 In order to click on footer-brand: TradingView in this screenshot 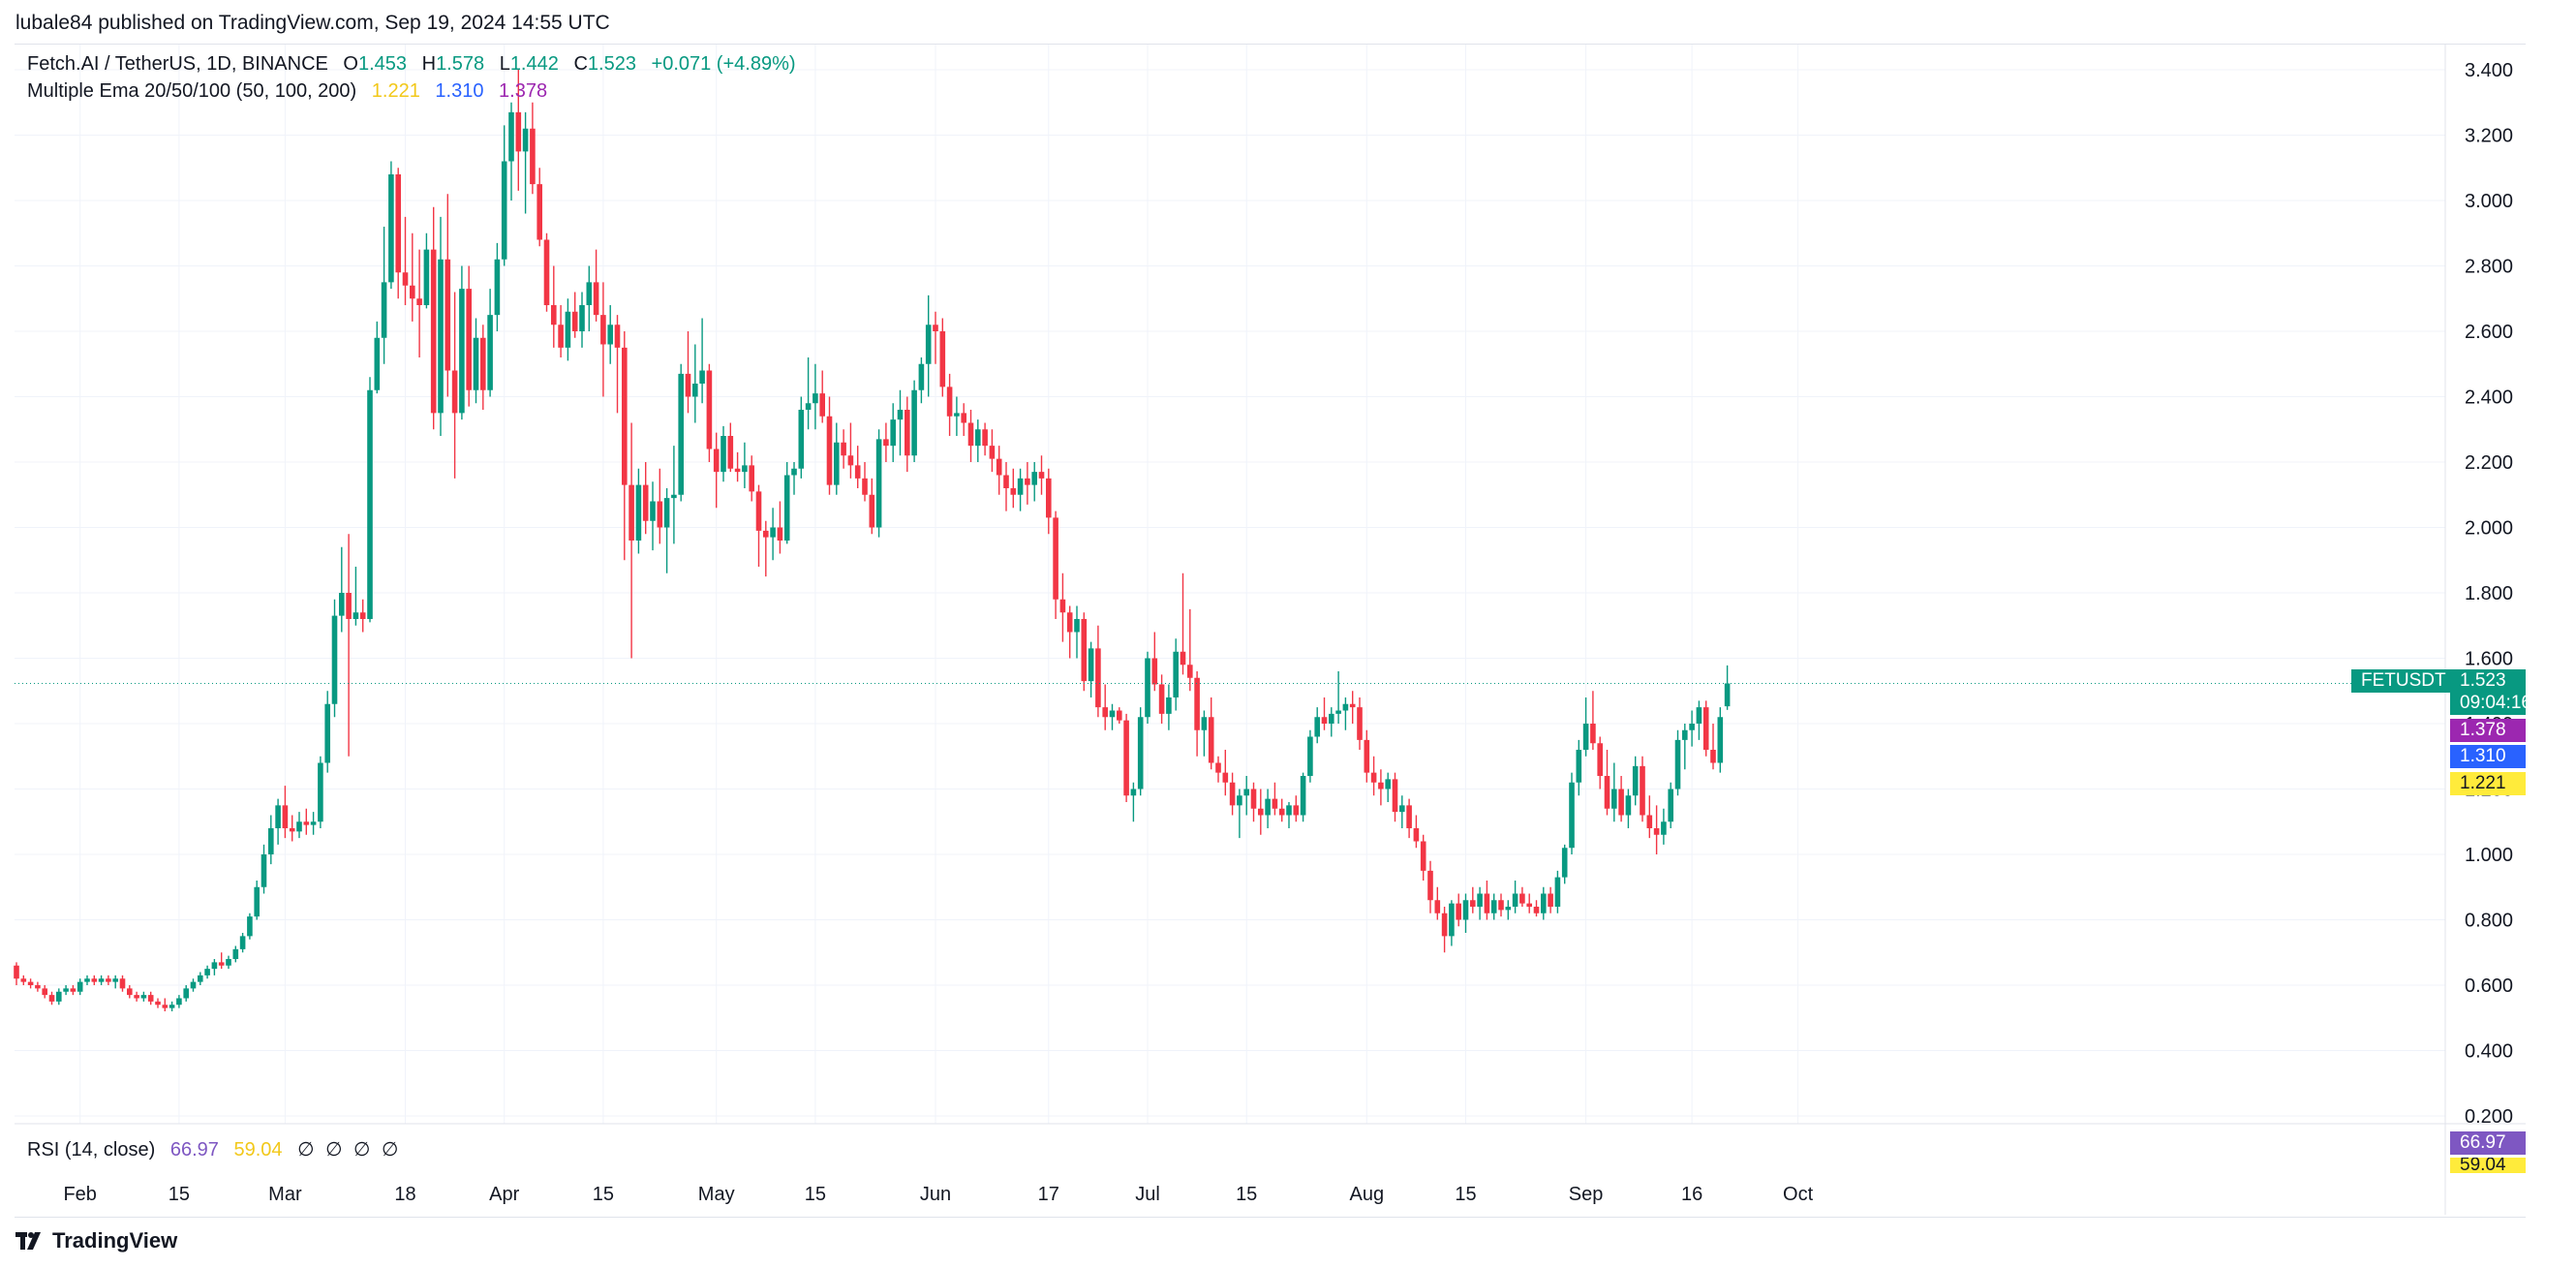, I will do `click(96, 1241)`.